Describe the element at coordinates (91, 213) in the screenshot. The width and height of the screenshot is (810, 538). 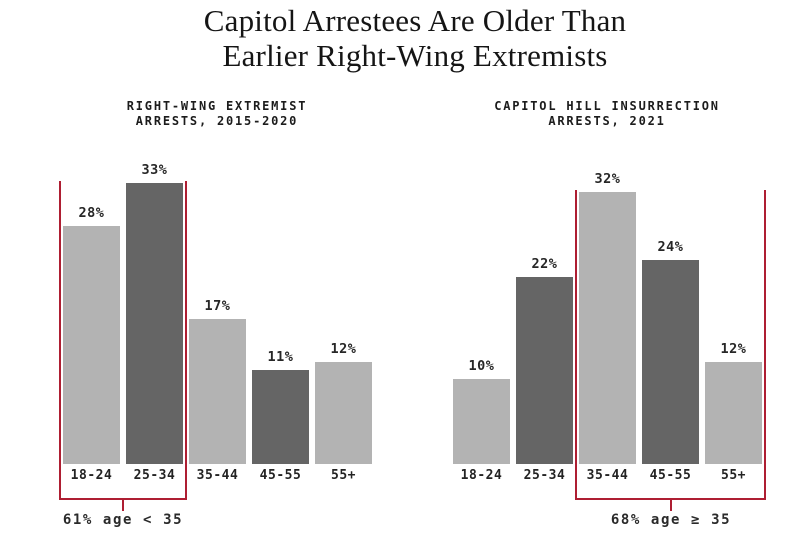
I see `bar-value-label: 28%` at that location.